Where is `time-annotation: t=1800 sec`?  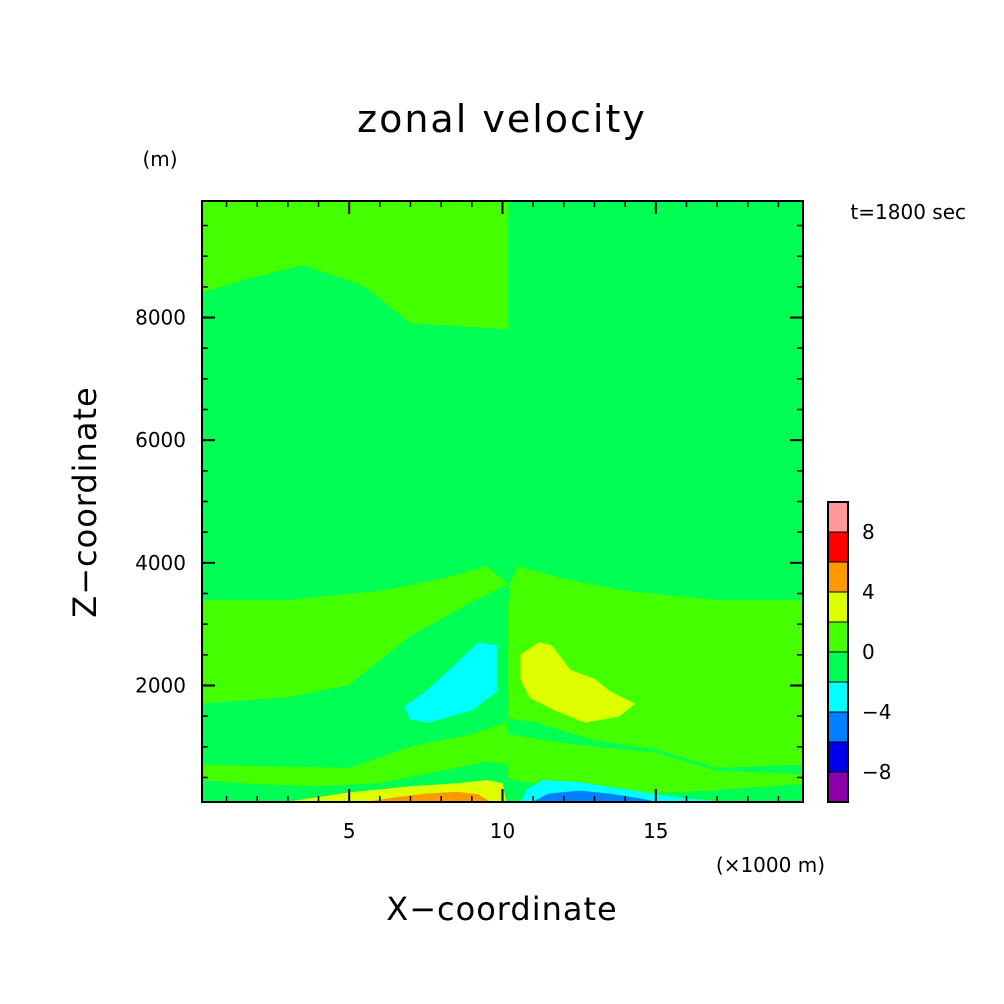
time-annotation: t=1800 sec is located at coordinates (908, 212).